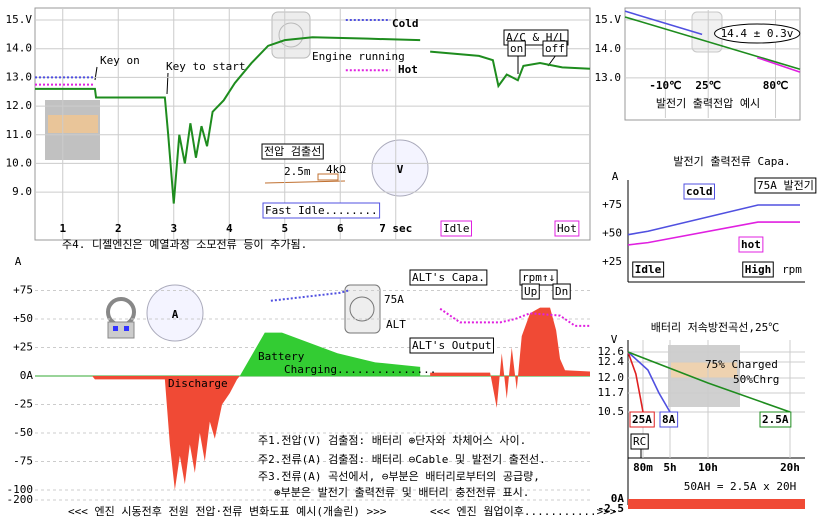 The image size is (820, 520). Describe the element at coordinates (121, 318) in the screenshot. I see `sensor-icon` at that location.